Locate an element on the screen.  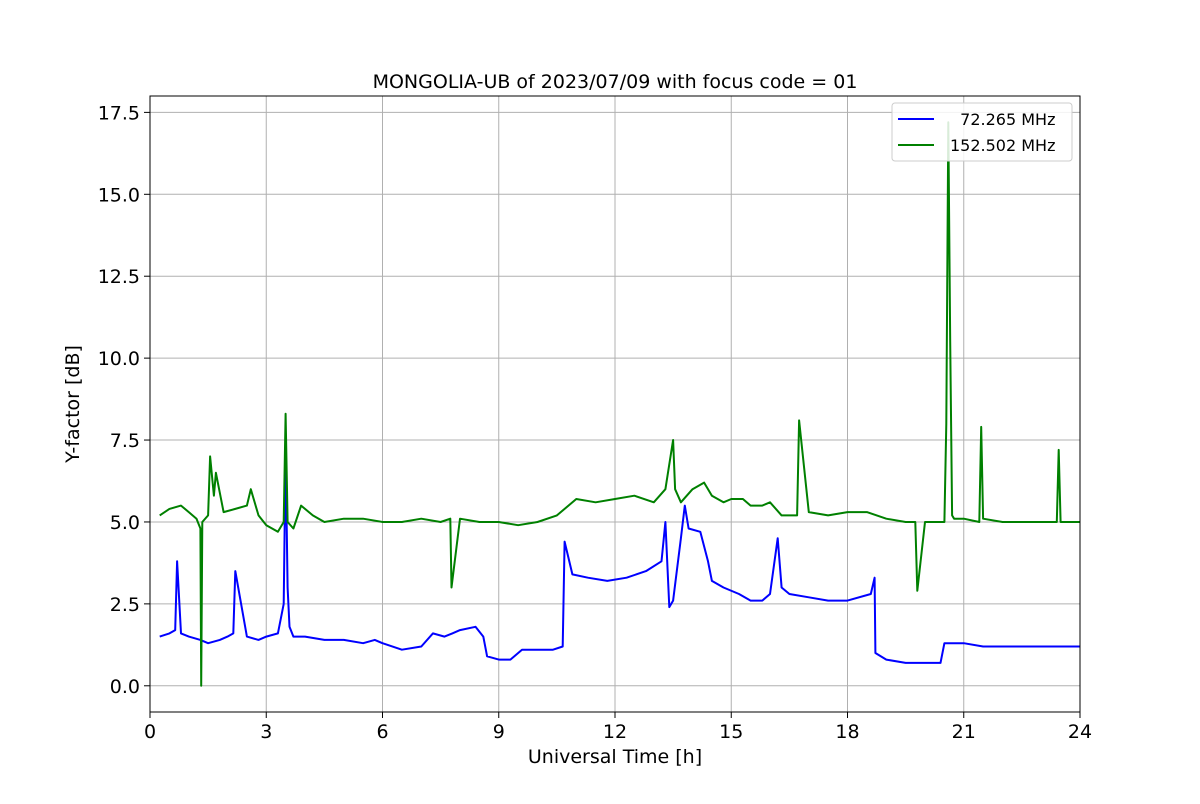
y-axis: 0.0 2.5 5.0 7.5 10.0 12.5 15.0 17.5 is located at coordinates (124, 400).